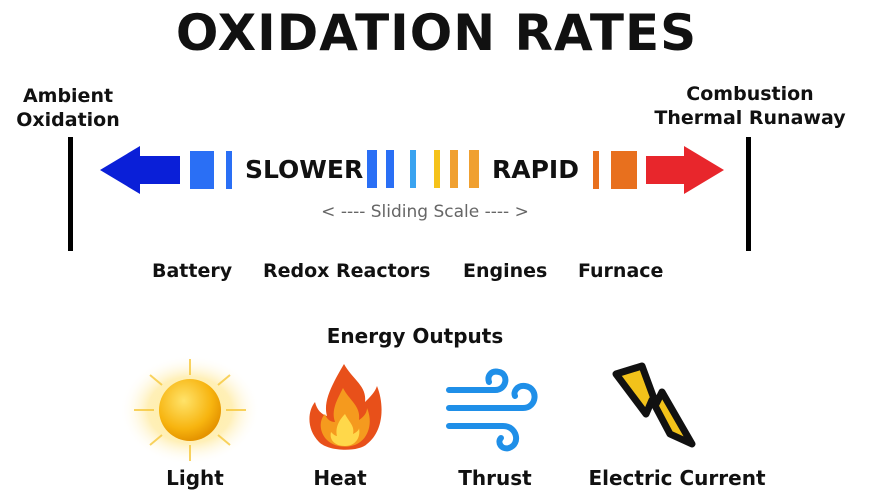 The width and height of the screenshot is (873, 502). What do you see at coordinates (304, 169) in the screenshot?
I see `slower-label: SLOWER` at bounding box center [304, 169].